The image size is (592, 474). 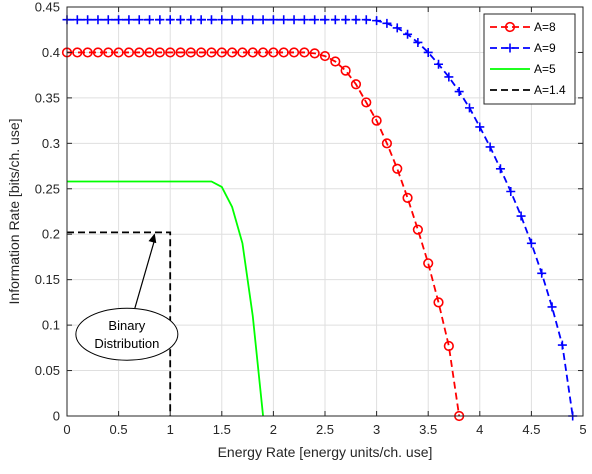 What do you see at coordinates (126, 343) in the screenshot?
I see `annotation-text: Distribution` at bounding box center [126, 343].